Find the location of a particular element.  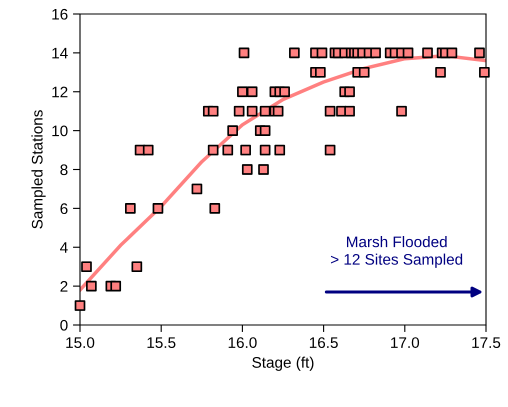

y-tick-label: 8 is located at coordinates (64, 170).